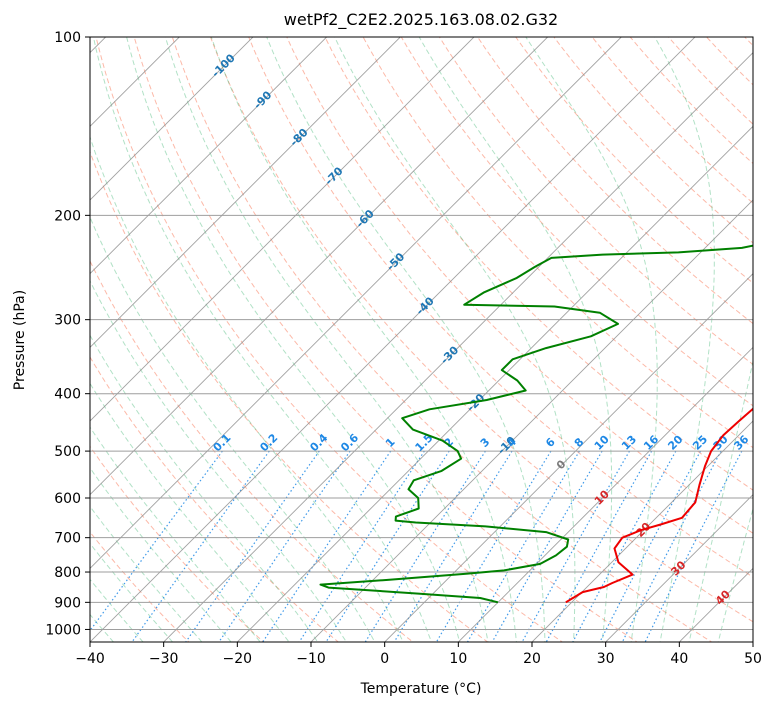  Describe the element at coordinates (67, 334) in the screenshot. I see `y-axis: 100 200 300 400 500 600 700 800 900 1000` at that location.